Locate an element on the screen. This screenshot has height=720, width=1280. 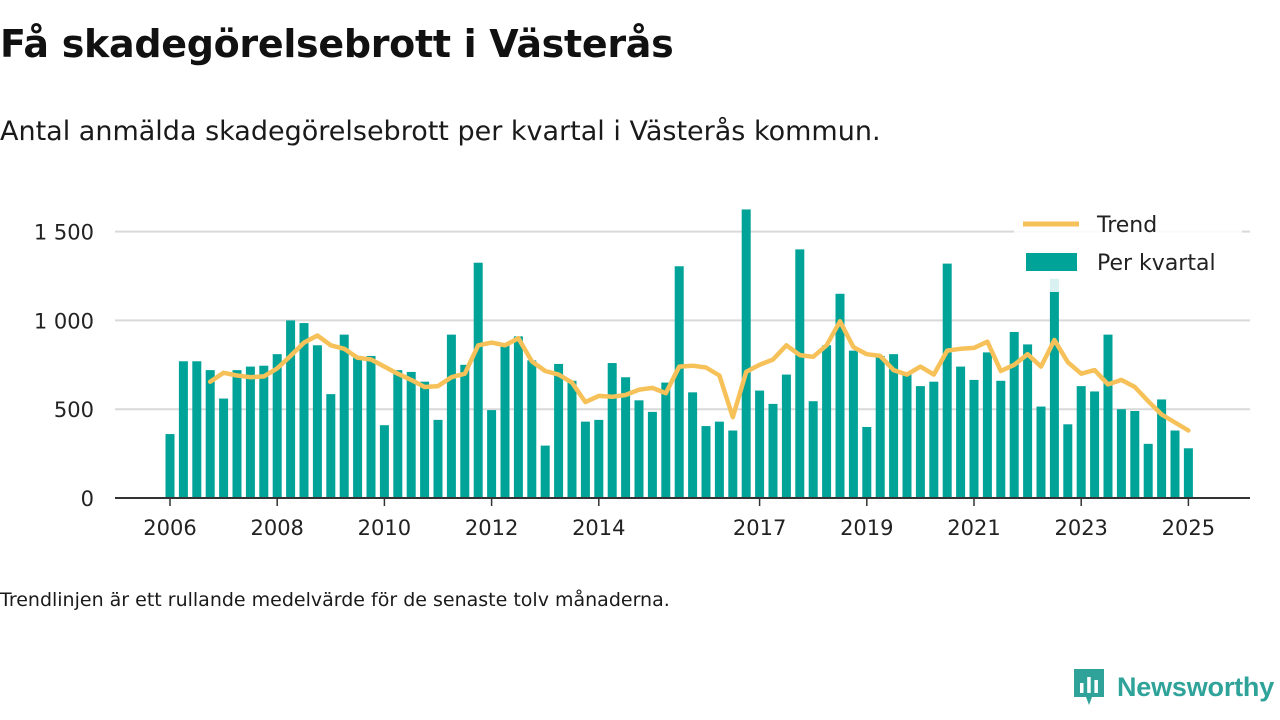
y-tick-label: 500 is located at coordinates (74, 410).